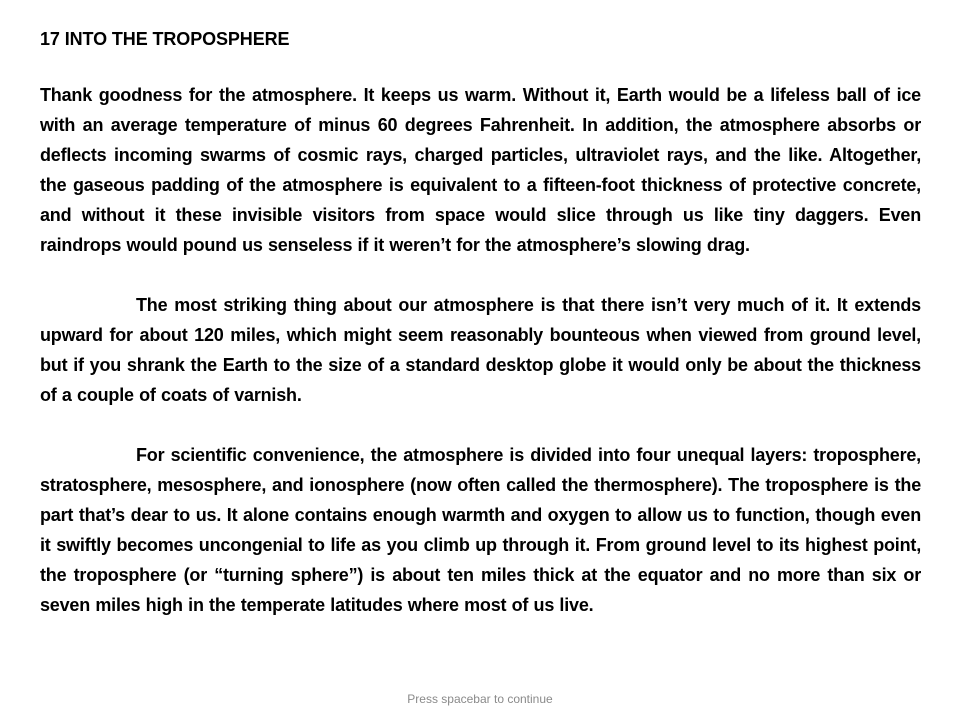  What do you see at coordinates (480, 699) in the screenshot?
I see `continue-prompt: Press spacebar to continue` at bounding box center [480, 699].